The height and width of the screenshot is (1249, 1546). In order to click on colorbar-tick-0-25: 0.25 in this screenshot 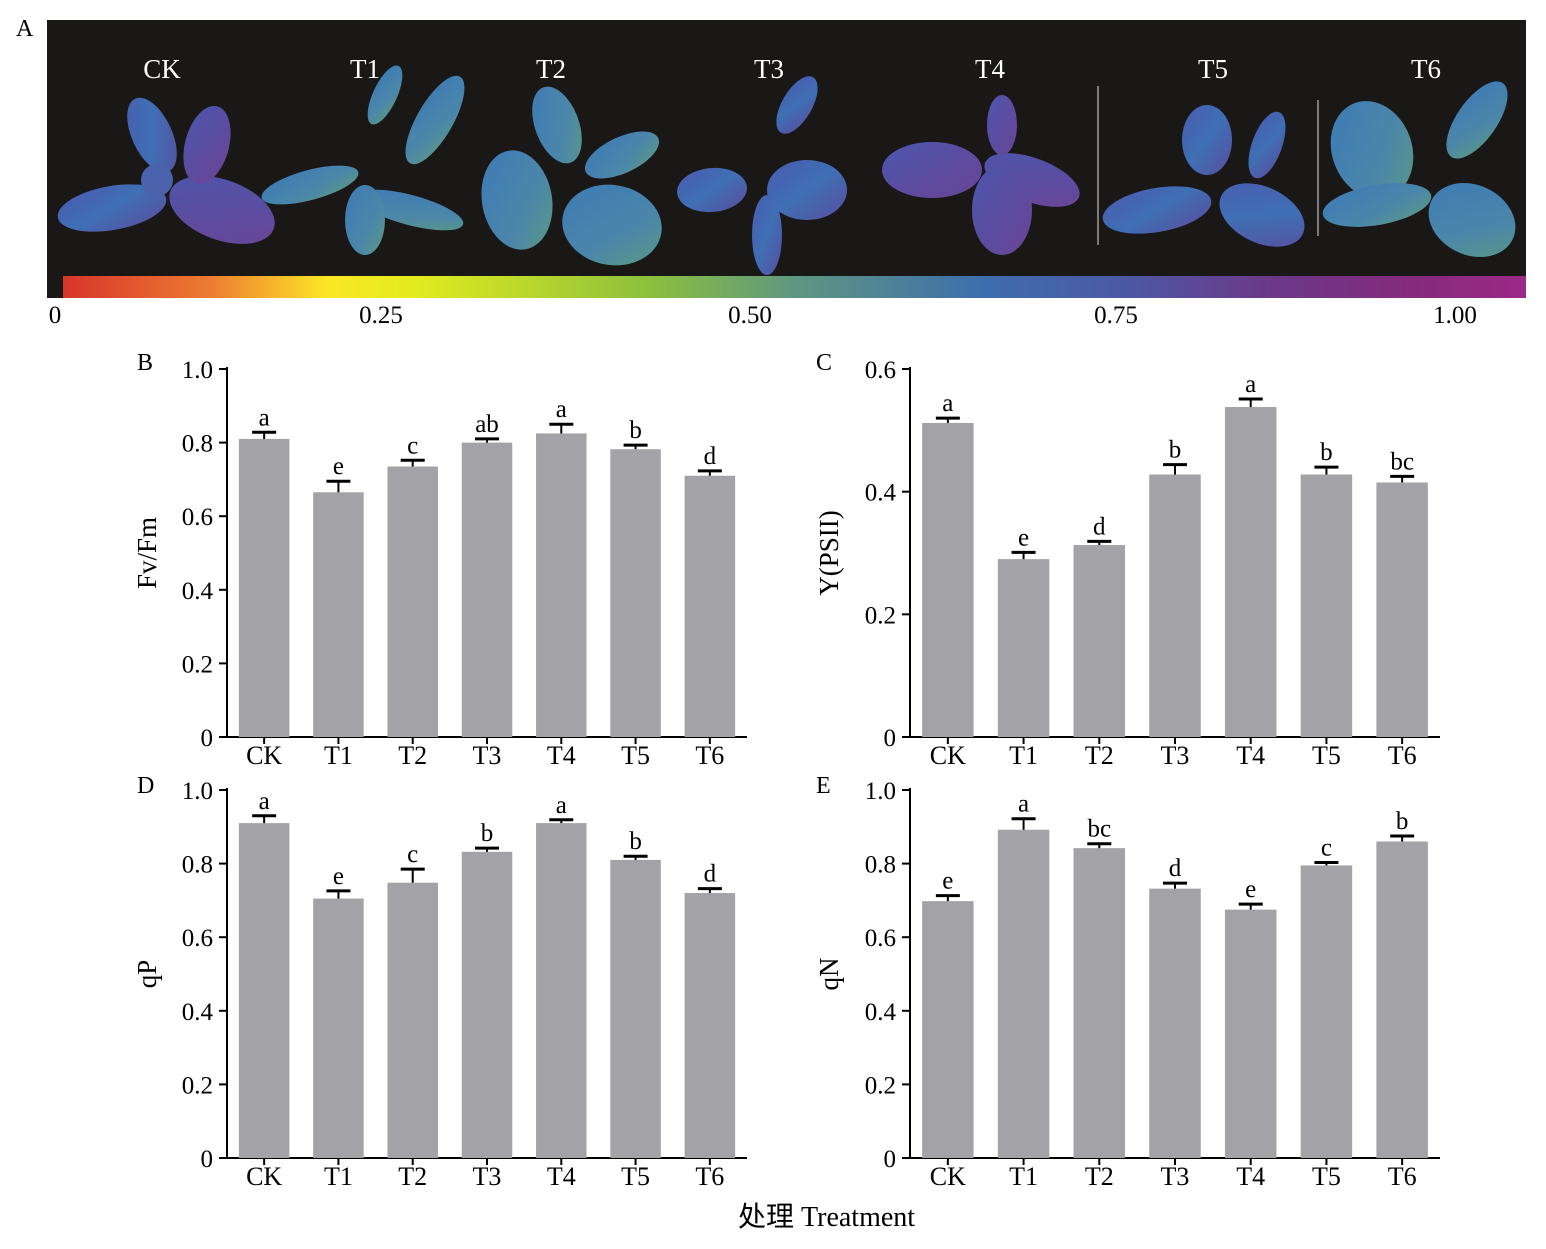, I will do `click(381, 315)`.